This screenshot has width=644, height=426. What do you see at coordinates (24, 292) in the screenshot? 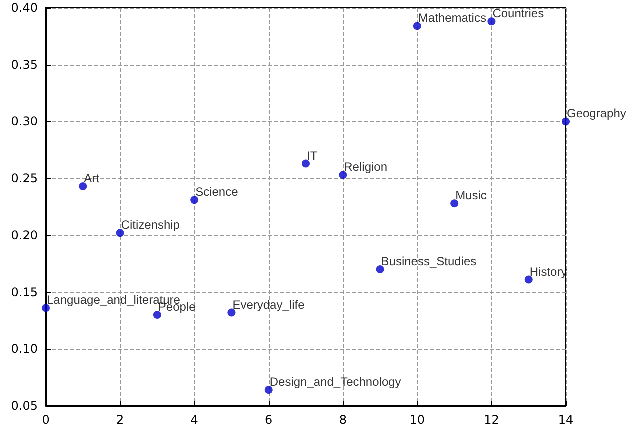
I see `y-tick-label: 0.15` at bounding box center [24, 292].